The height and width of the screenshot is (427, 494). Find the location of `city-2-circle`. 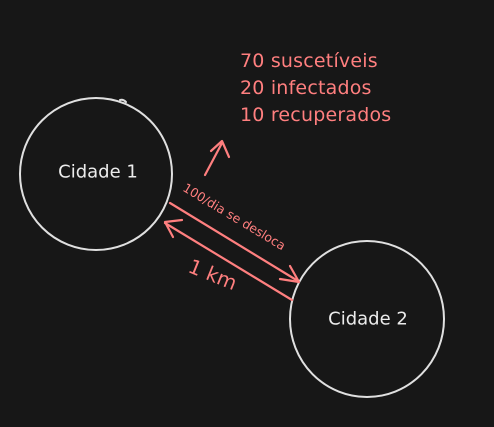

city-2-circle is located at coordinates (367, 319).